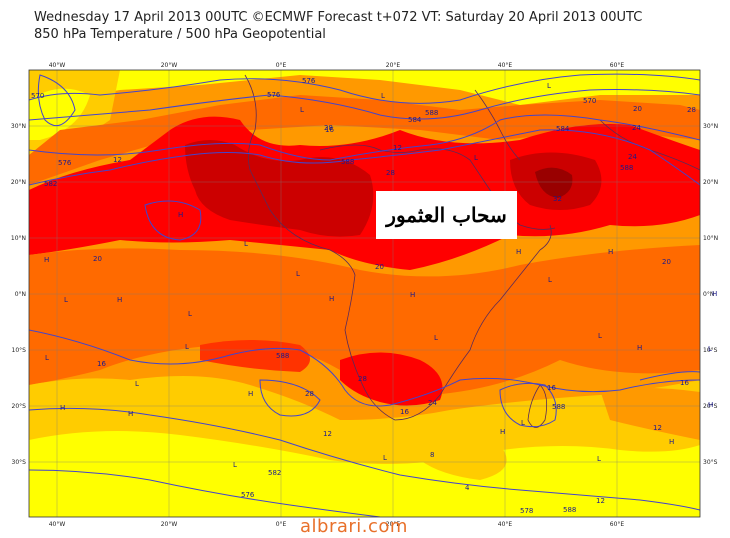 The width and height of the screenshot is (730, 538). I want to click on temperature-label: 8, so click(432, 455).